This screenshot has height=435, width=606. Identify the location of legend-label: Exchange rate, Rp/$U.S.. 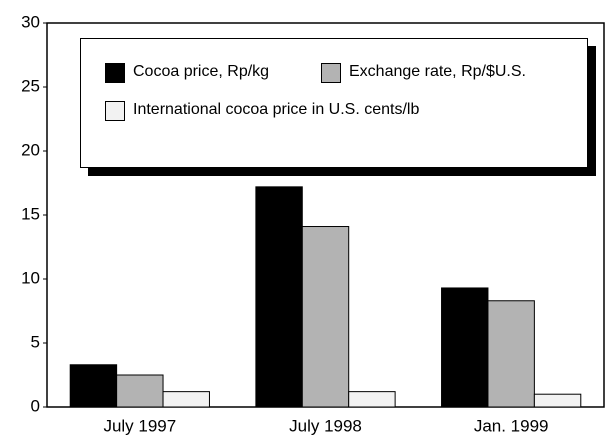
(437, 71).